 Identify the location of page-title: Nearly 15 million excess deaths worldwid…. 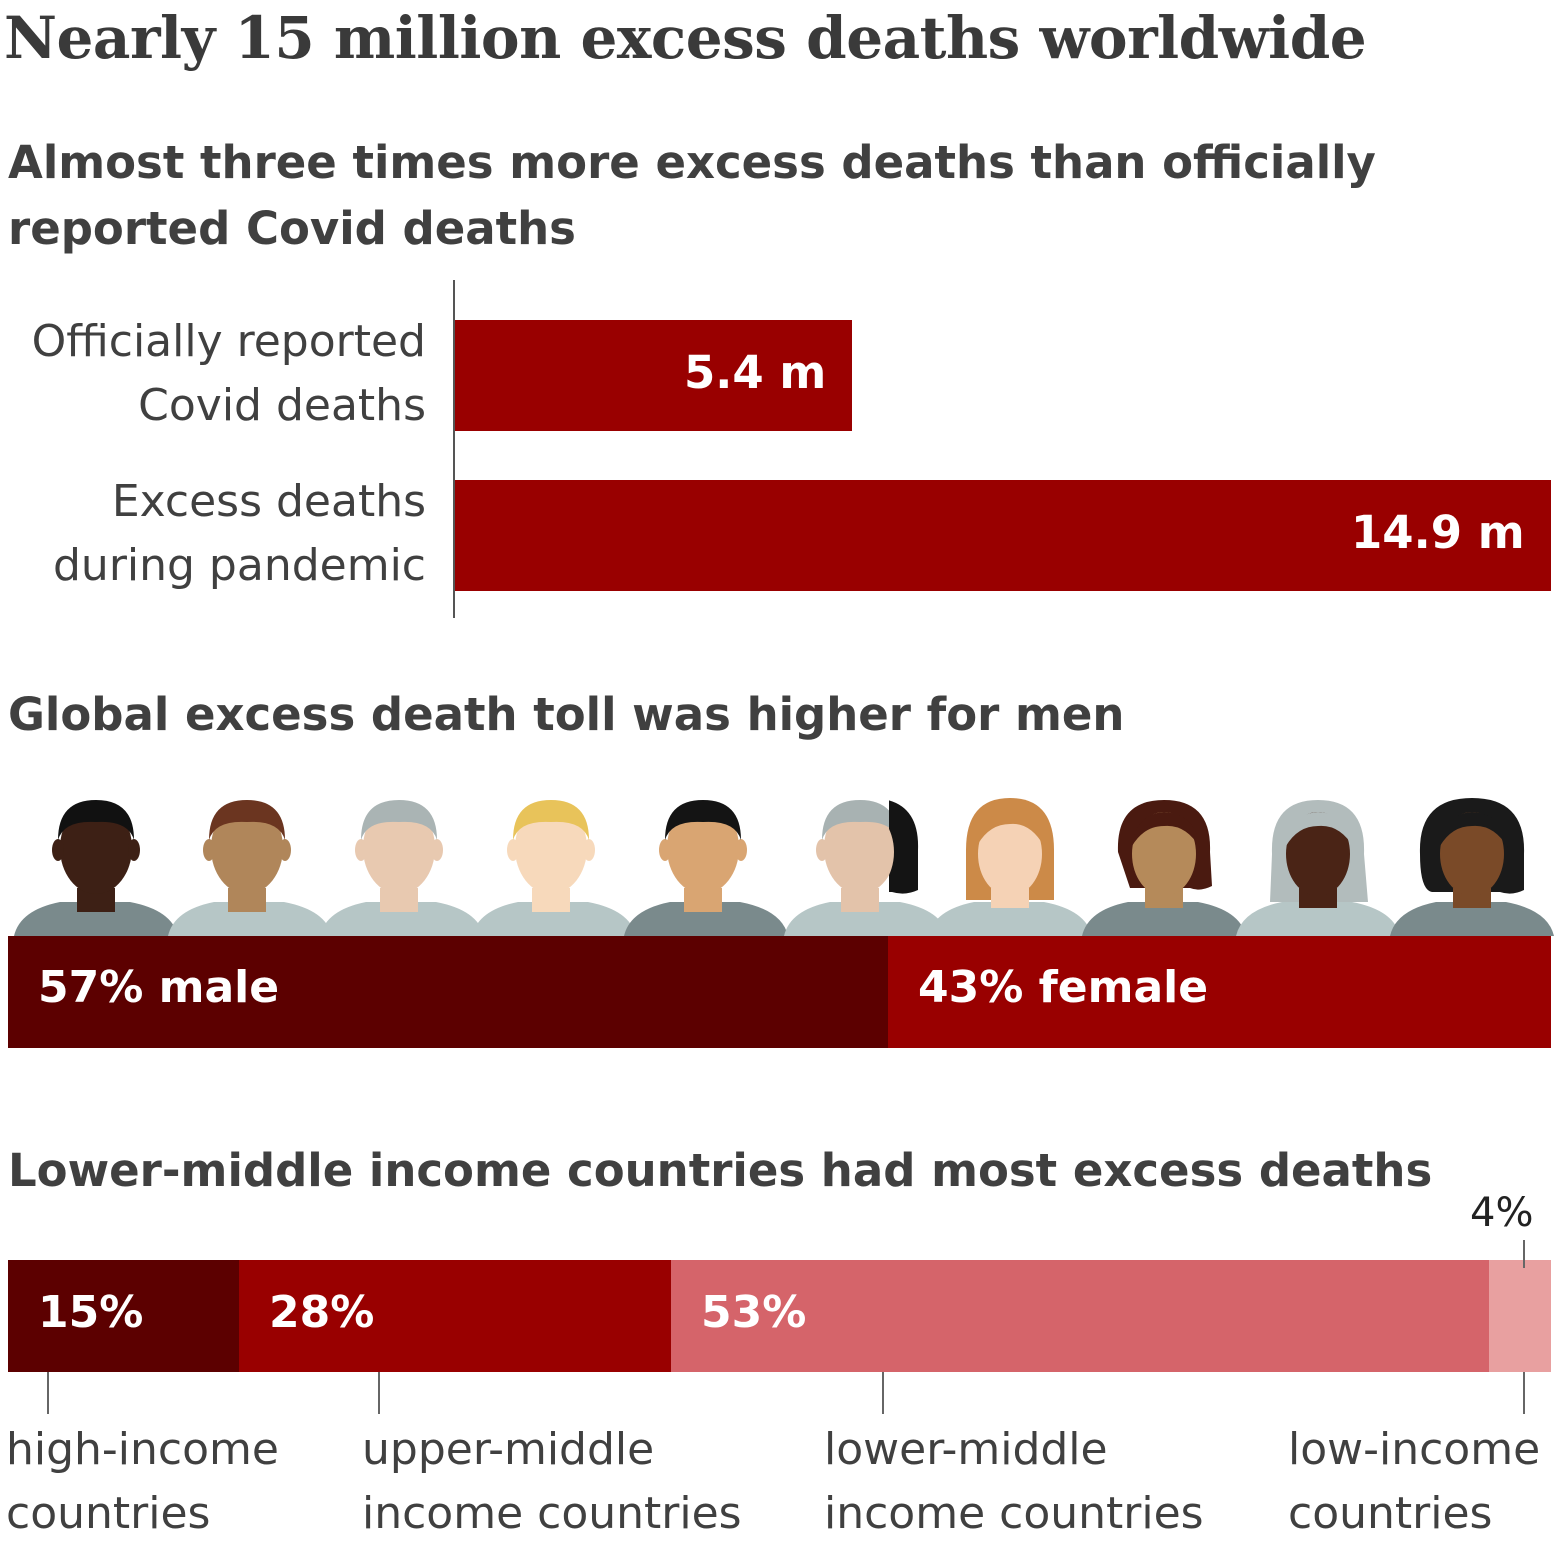
(685, 38).